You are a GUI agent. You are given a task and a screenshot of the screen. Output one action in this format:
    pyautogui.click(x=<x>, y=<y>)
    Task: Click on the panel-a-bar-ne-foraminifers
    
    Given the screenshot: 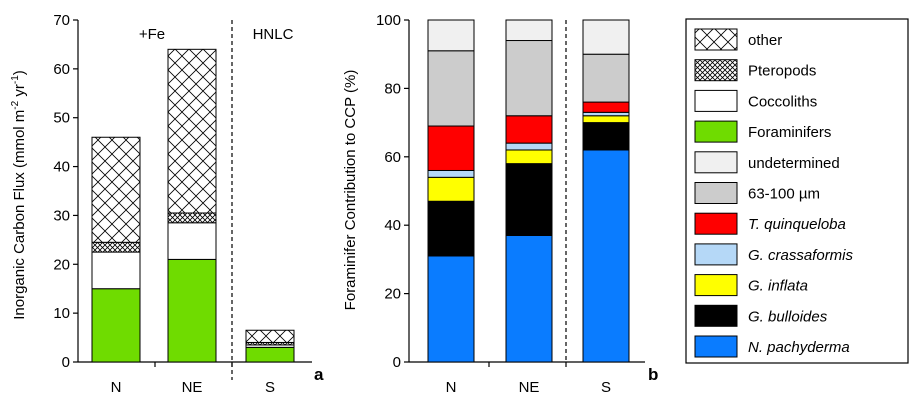 What is the action you would take?
    pyautogui.click(x=192, y=310)
    